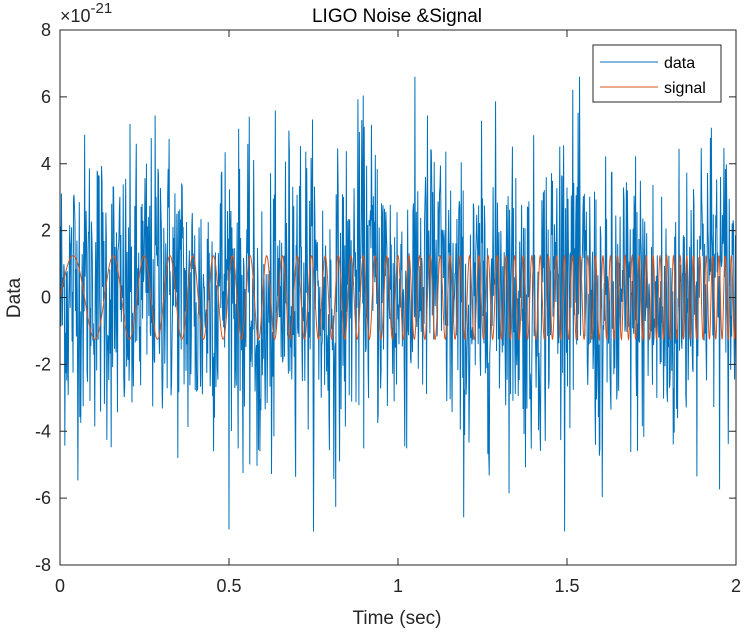 The width and height of the screenshot is (744, 632). What do you see at coordinates (397, 16) in the screenshot?
I see `chart-title: LIGO Noise &Signal` at bounding box center [397, 16].